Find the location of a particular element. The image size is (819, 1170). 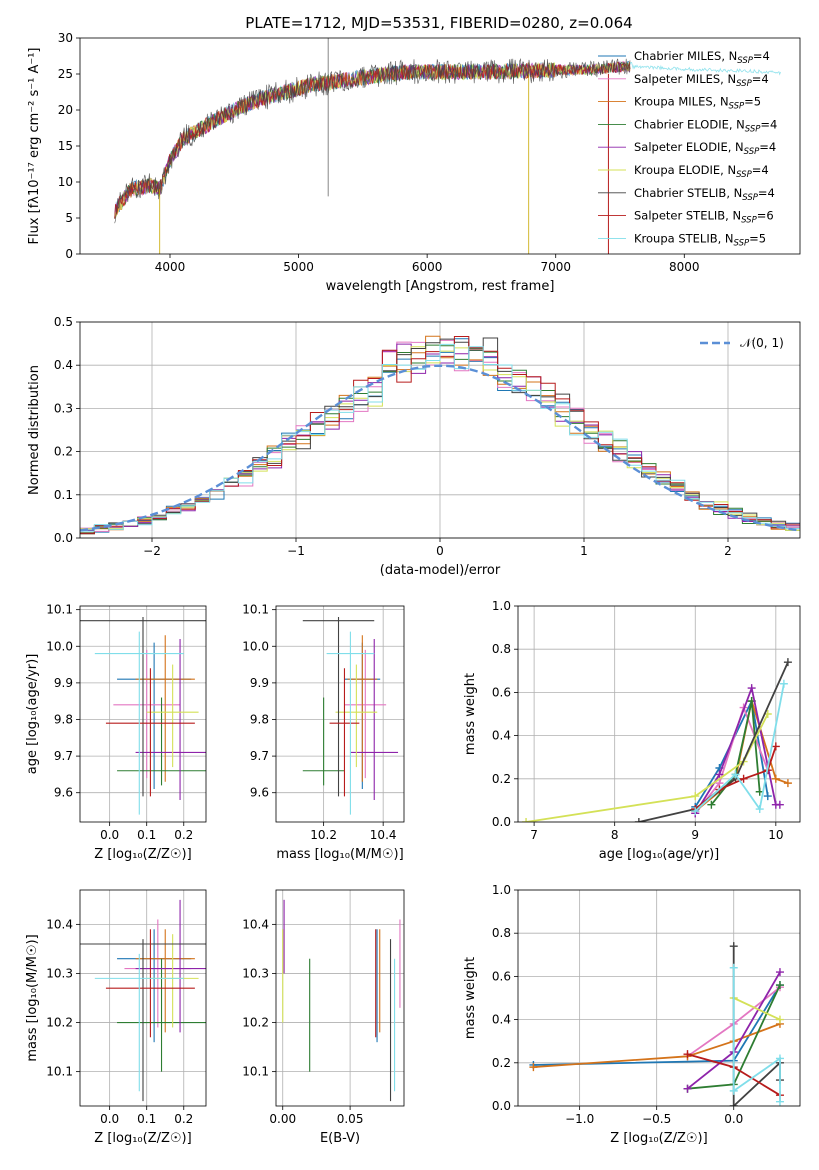

spectrum-line-chabrier-elodie is located at coordinates (372, 140).